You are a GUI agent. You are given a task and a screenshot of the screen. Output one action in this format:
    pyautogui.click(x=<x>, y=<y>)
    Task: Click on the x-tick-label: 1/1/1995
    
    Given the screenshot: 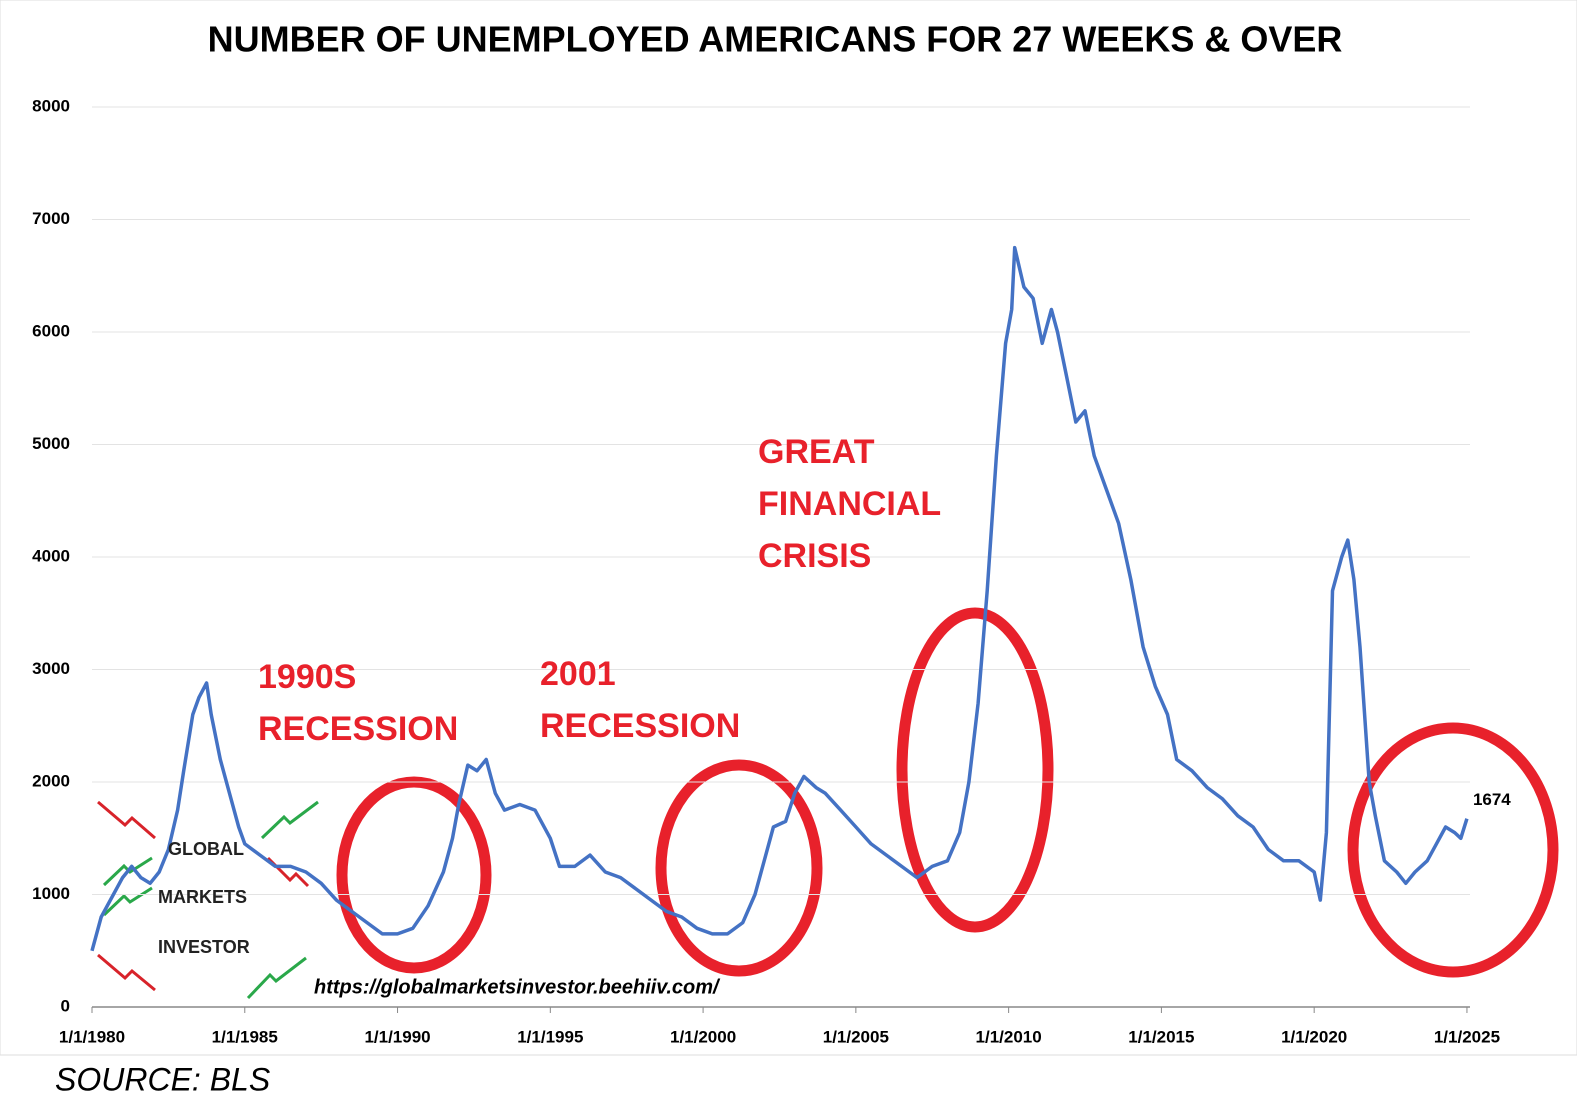 What is the action you would take?
    pyautogui.click(x=550, y=1036)
    